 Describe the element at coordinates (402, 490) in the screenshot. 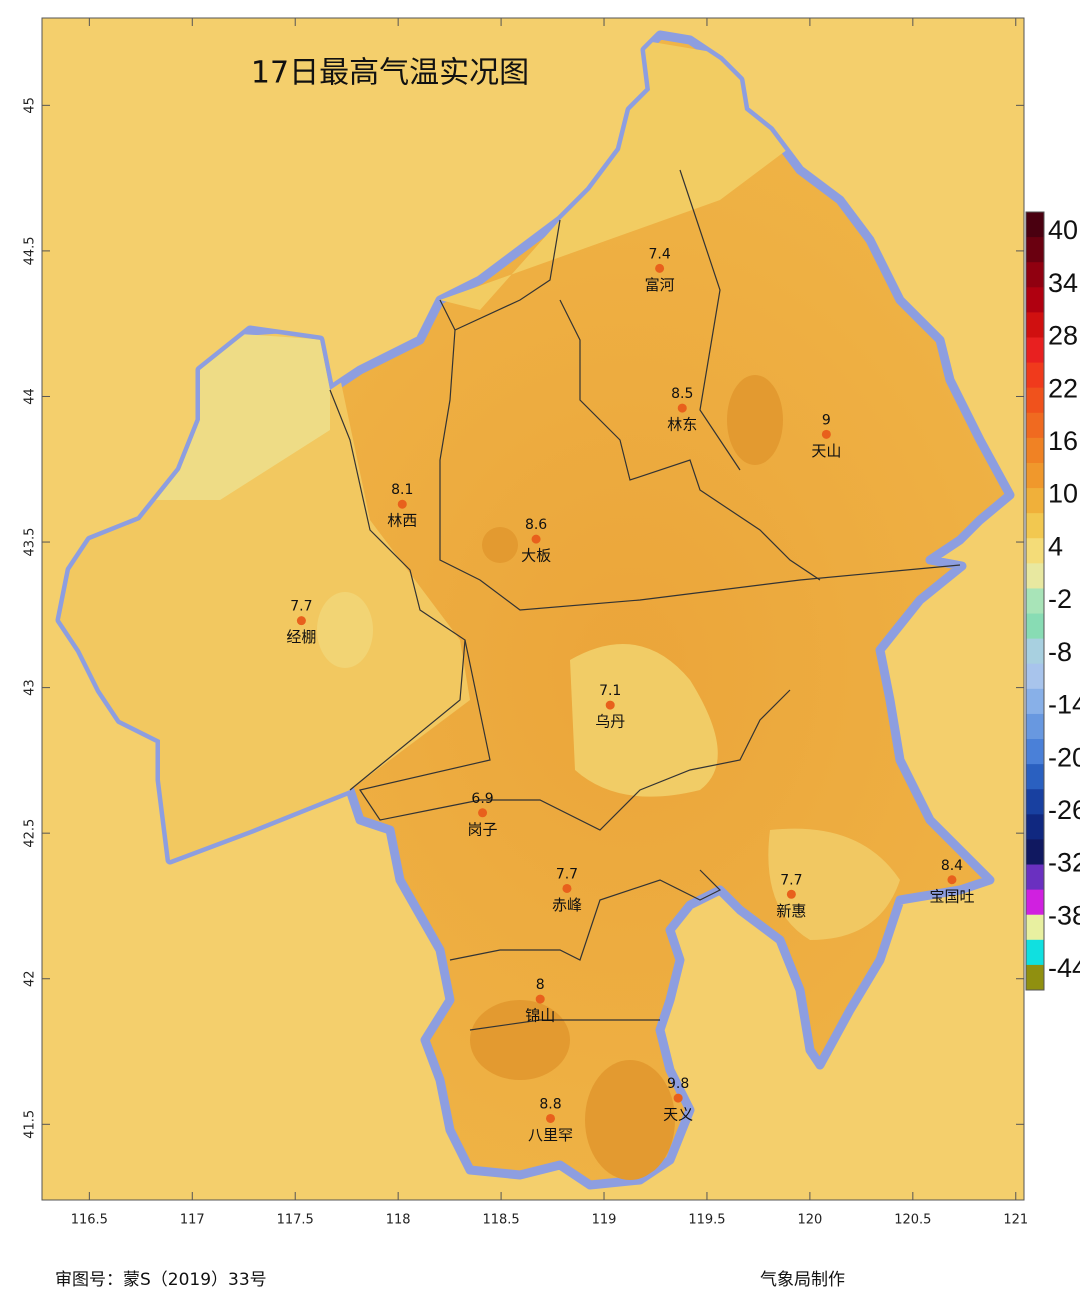

I see `station-value: 8.1` at that location.